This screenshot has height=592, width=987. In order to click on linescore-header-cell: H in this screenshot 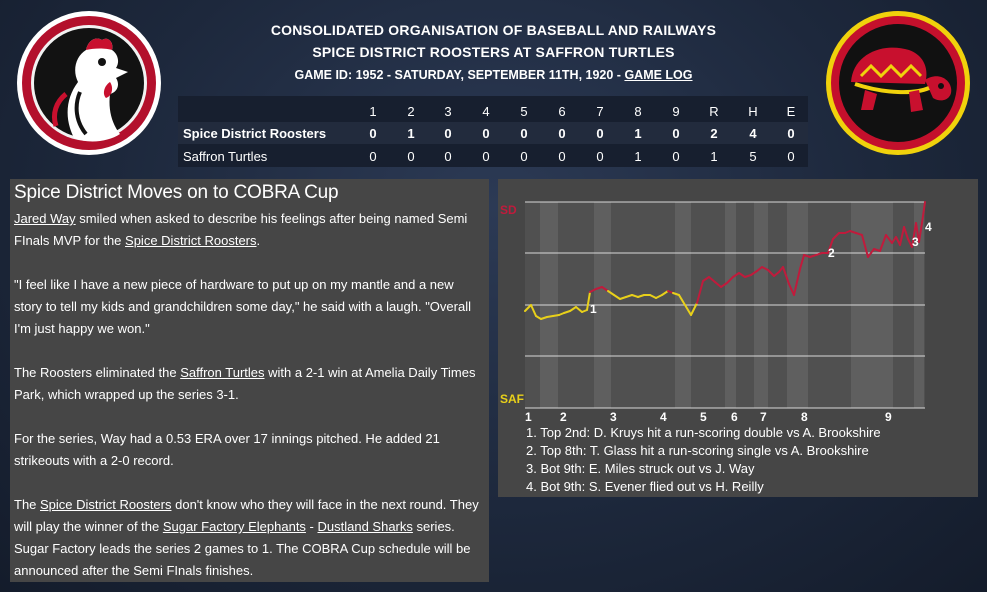, I will do `click(753, 111)`.